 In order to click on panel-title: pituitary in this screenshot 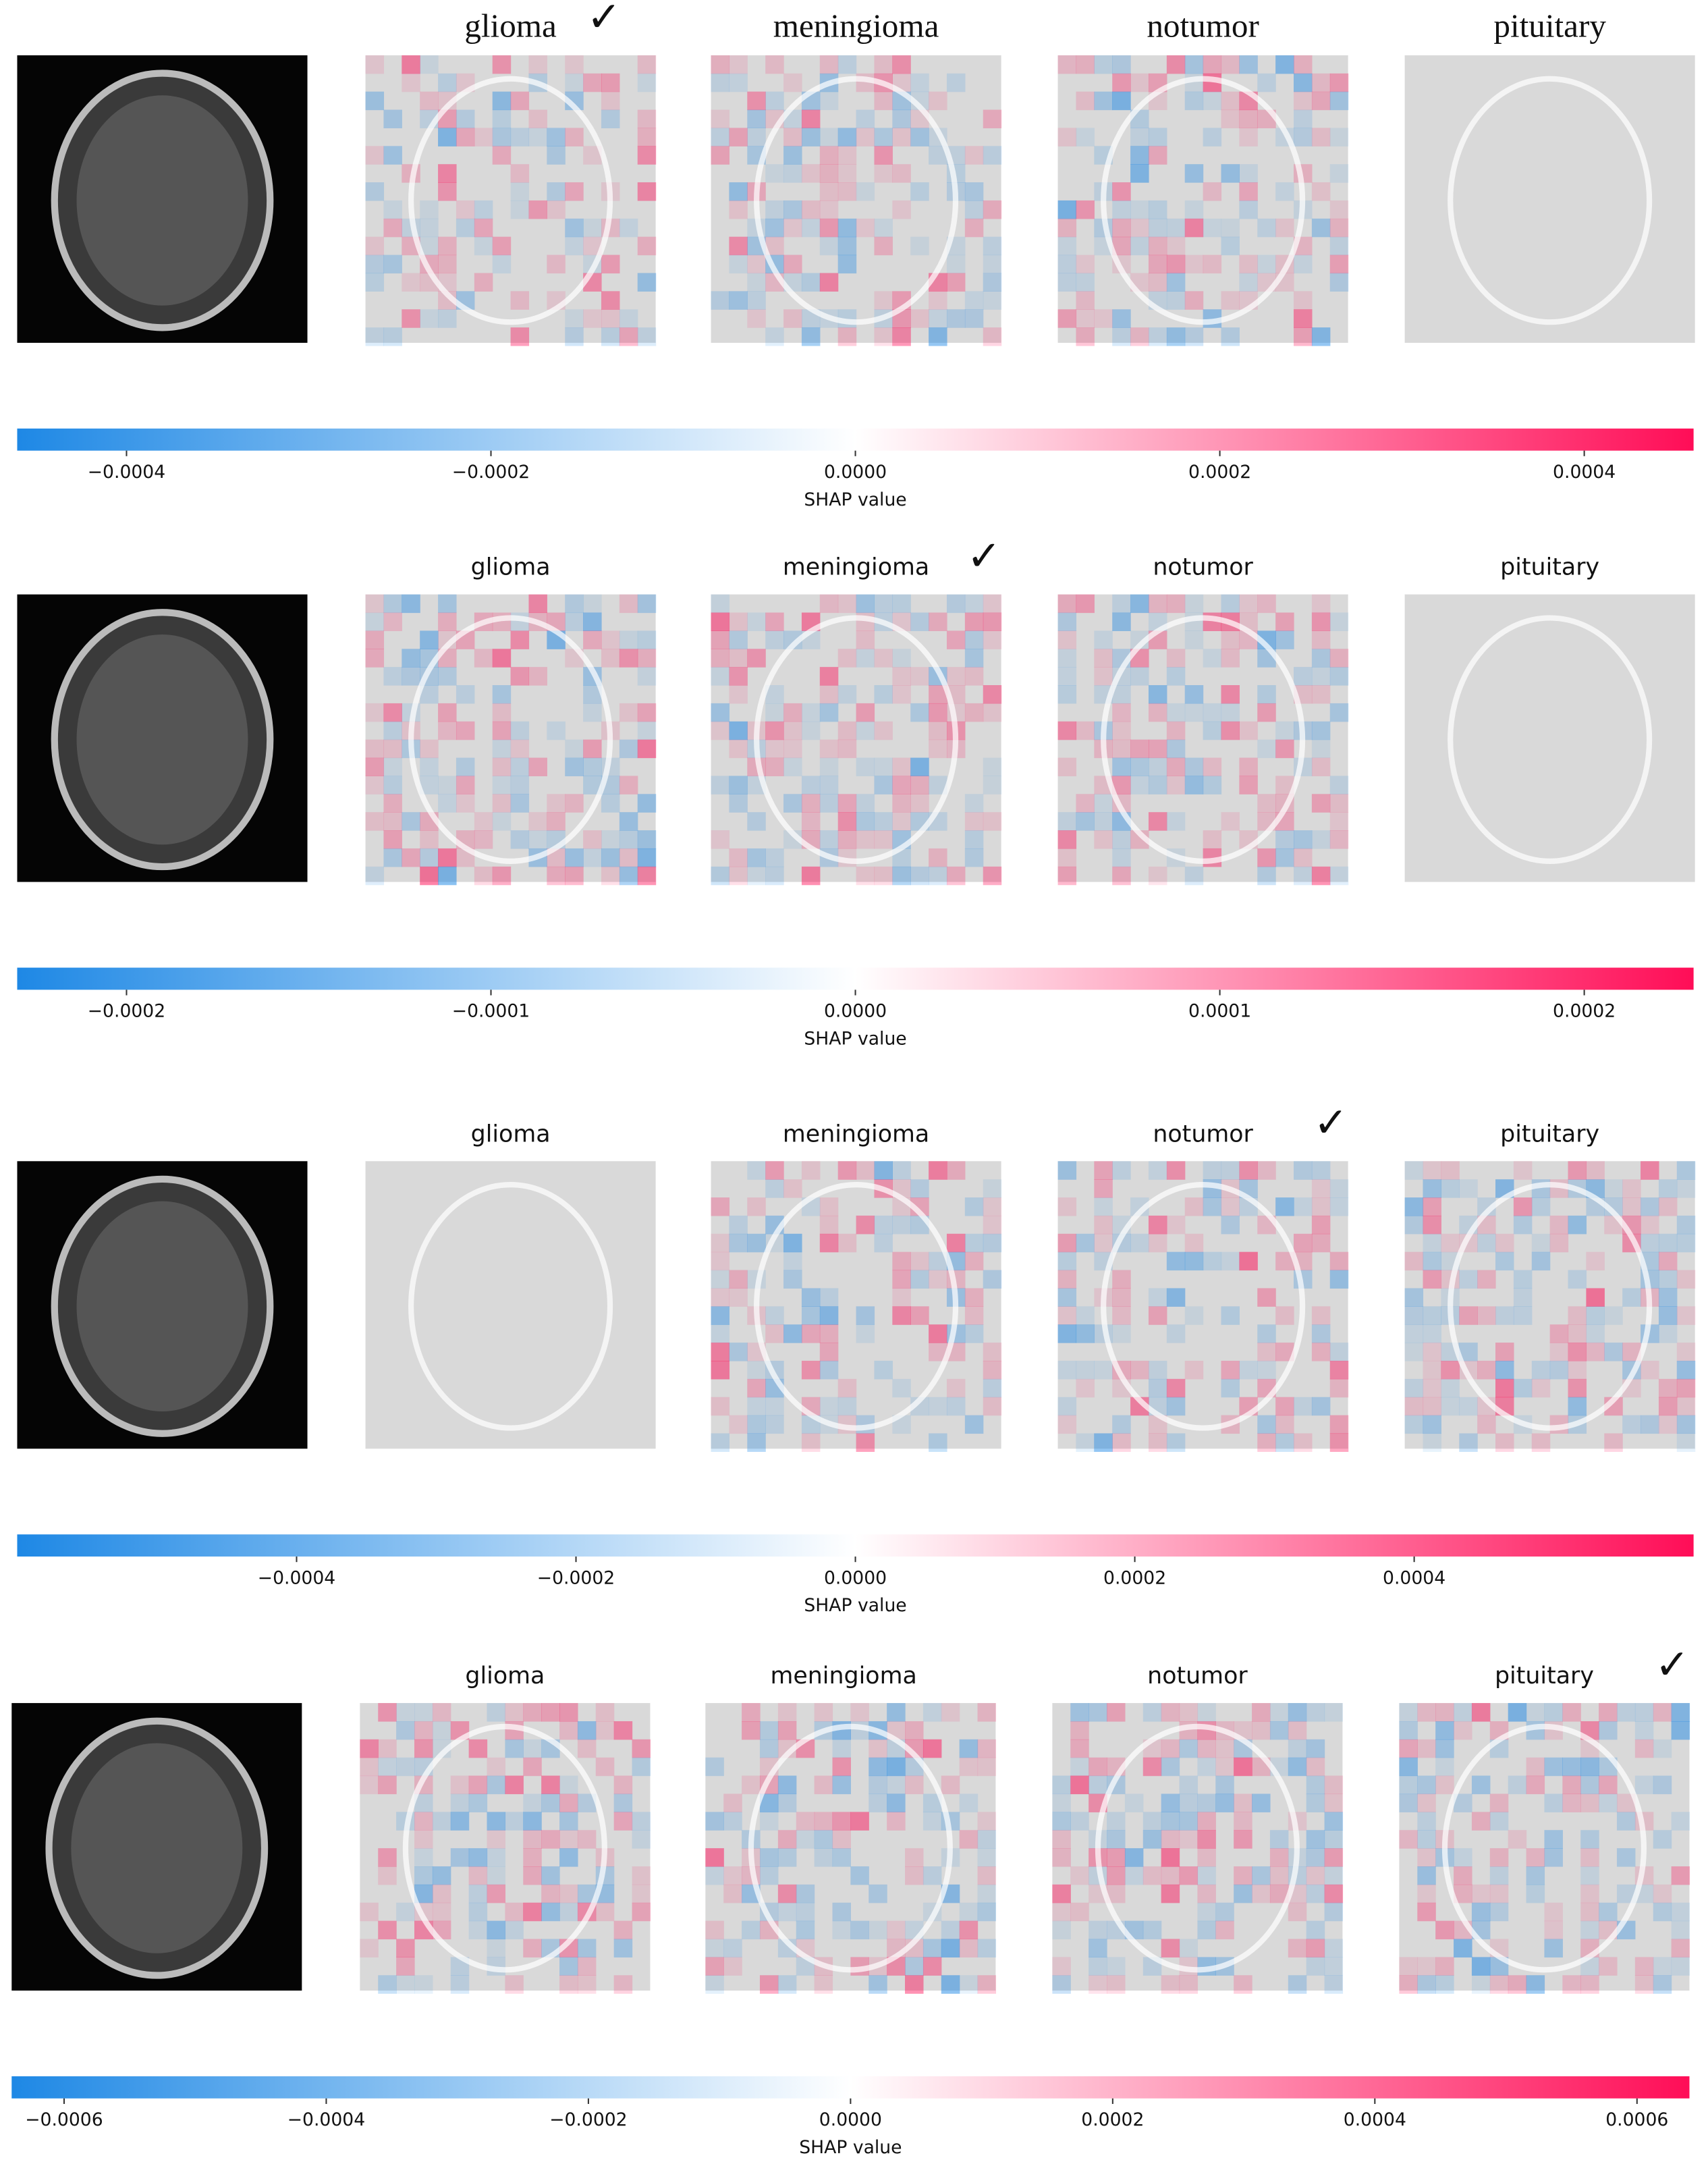, I will do `click(1549, 1133)`.